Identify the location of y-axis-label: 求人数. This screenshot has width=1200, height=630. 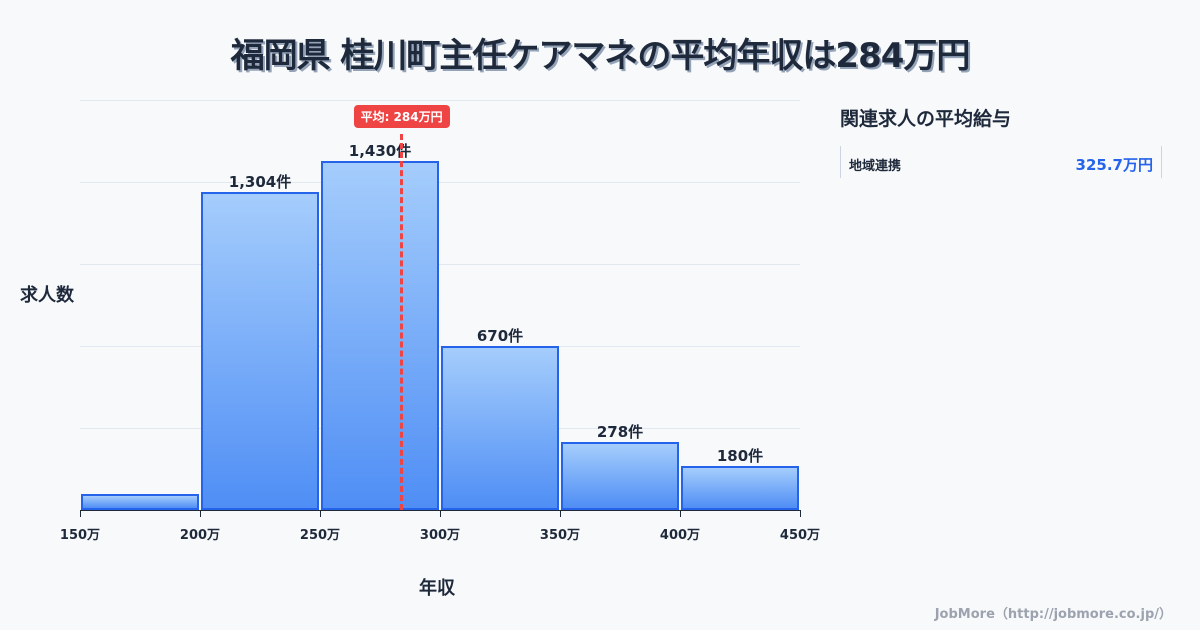
(47, 295).